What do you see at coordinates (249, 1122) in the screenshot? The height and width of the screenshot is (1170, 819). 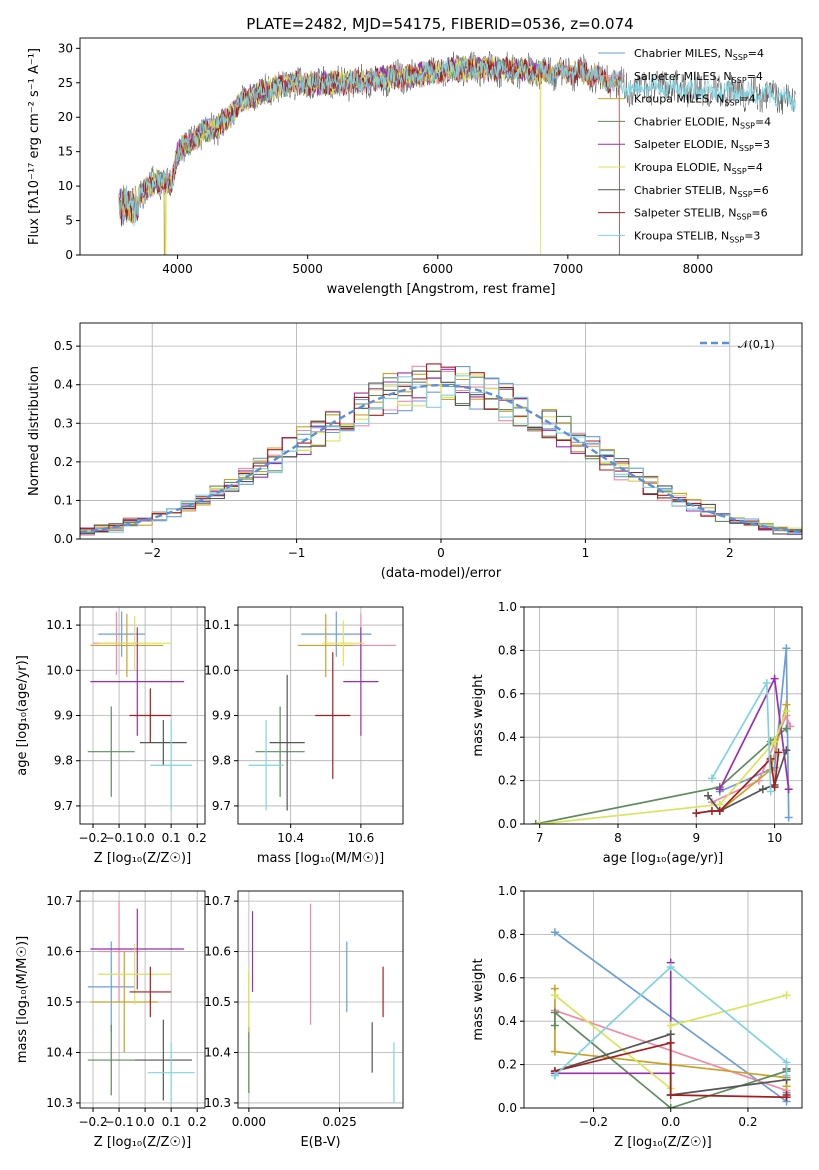 I see `x-tick-label: 0.000` at bounding box center [249, 1122].